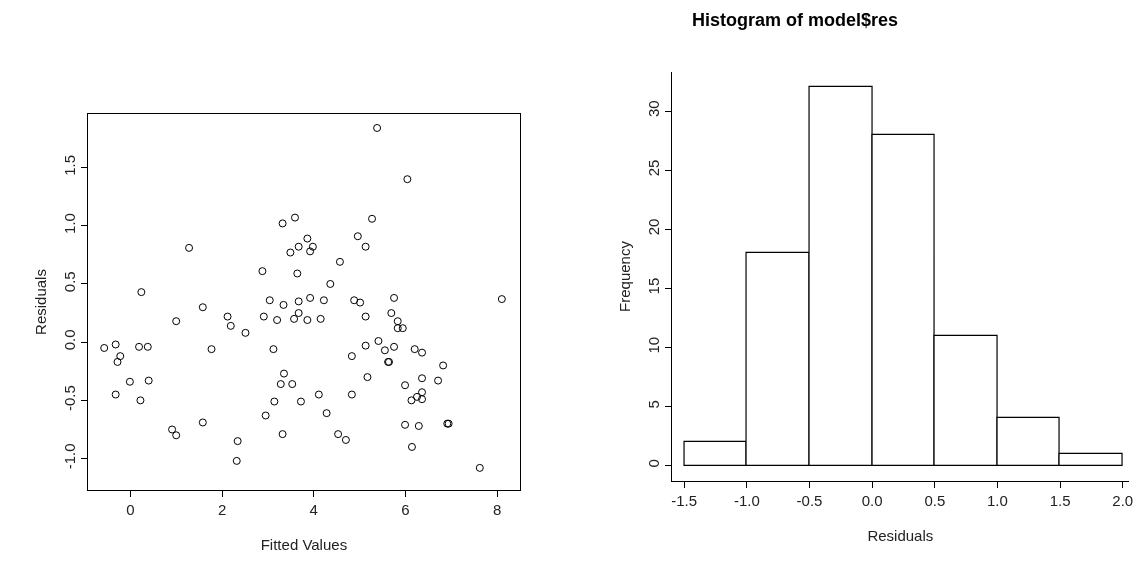  Describe the element at coordinates (69, 165) in the screenshot. I see `y-tick-label: 1.5` at that location.